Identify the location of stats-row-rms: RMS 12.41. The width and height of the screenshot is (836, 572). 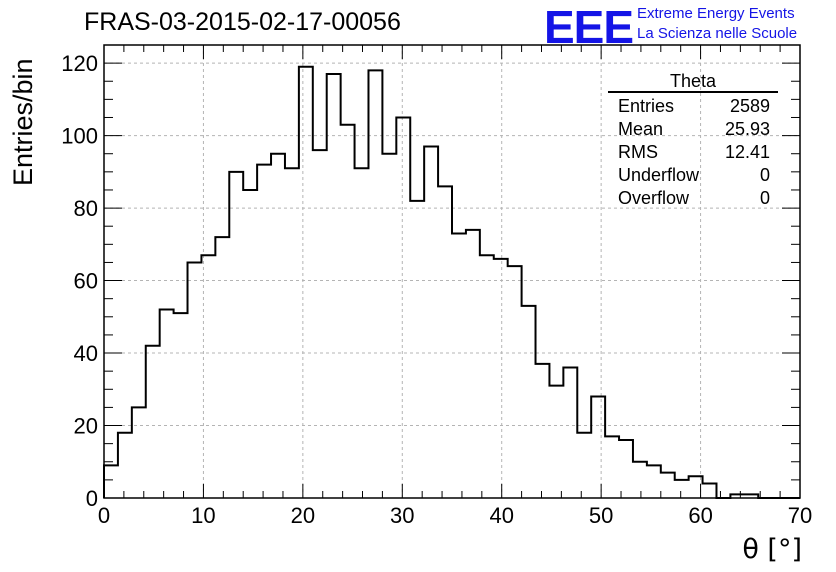
(693, 152).